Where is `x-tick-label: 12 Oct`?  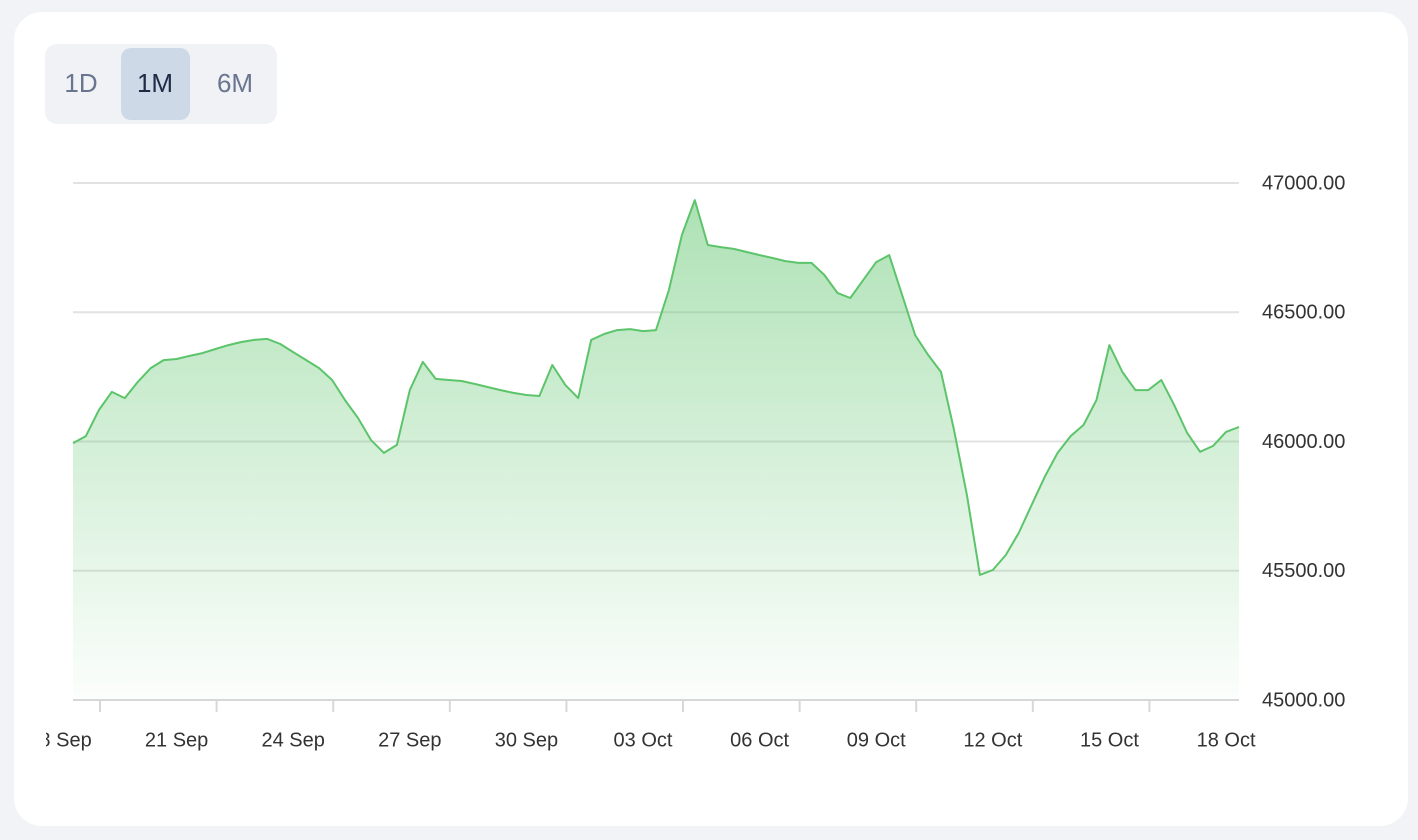
x-tick-label: 12 Oct is located at coordinates (992, 740).